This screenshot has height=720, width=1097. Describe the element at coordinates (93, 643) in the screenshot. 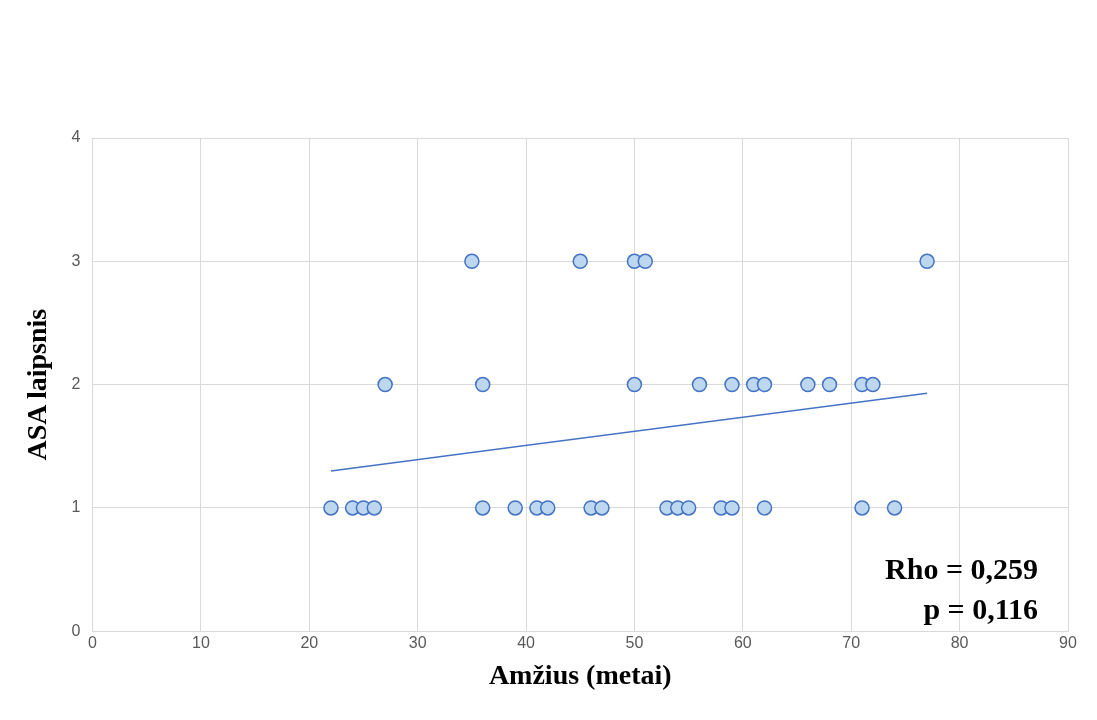

I see `x-tick-label: 0` at that location.